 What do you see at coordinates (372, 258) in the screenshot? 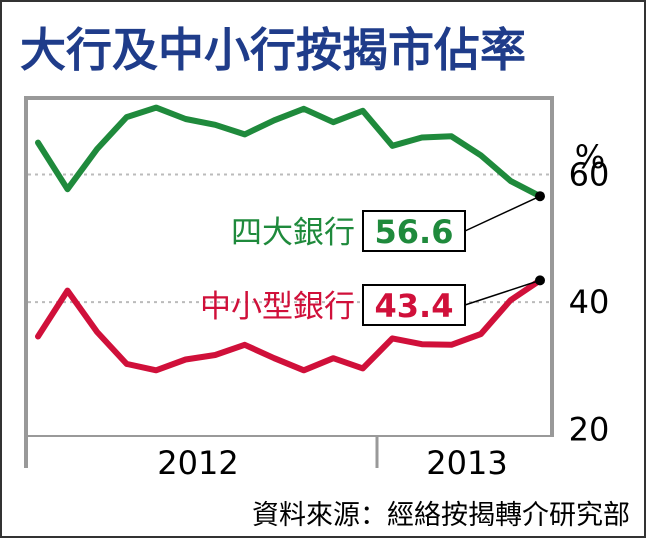
I see `series-annotations: 56.6 四大銀行 43.4 中小型銀行` at bounding box center [372, 258].